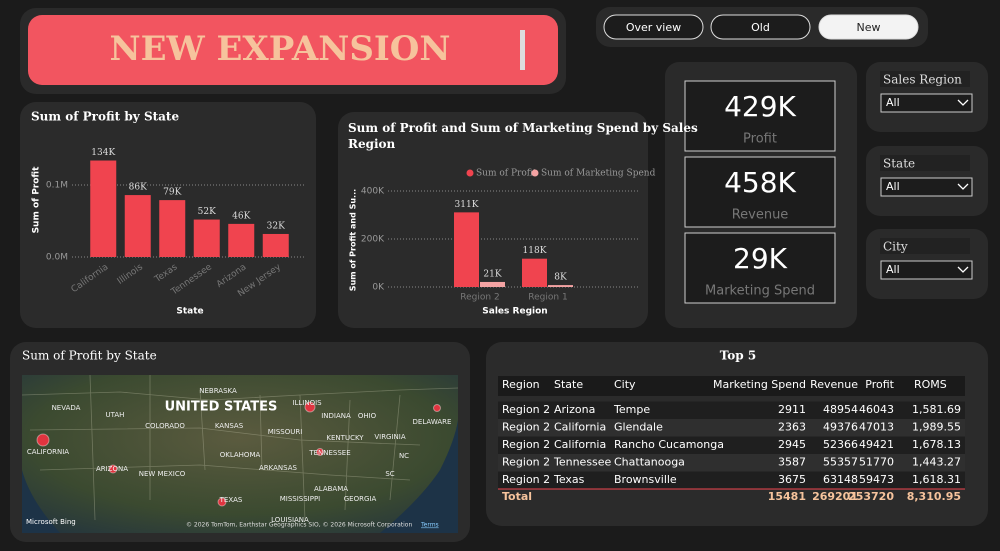 Image resolution: width=1000 pixels, height=551 pixels. I want to click on nav-button-label: Over view, so click(653, 27).